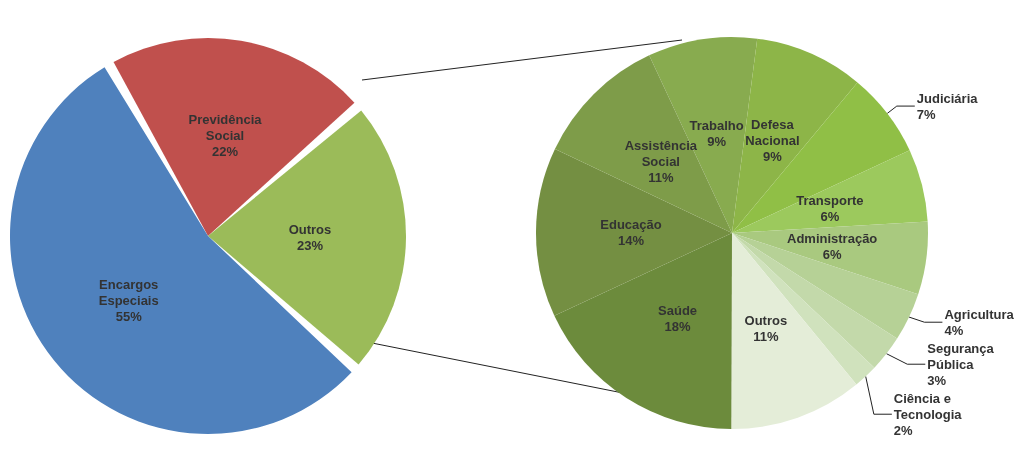 Image resolution: width=1035 pixels, height=464 pixels. I want to click on slice-label: Transporte, so click(830, 200).